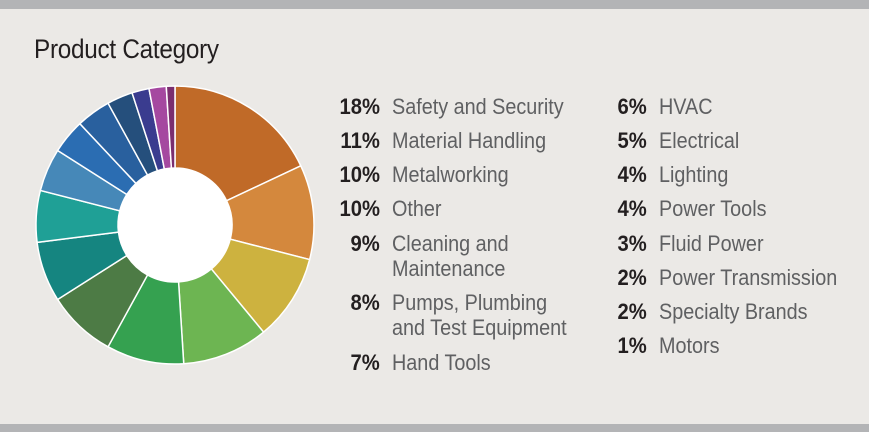 The width and height of the screenshot is (869, 432). Describe the element at coordinates (441, 362) in the screenshot. I see `legend-label: Hand Tools` at that location.